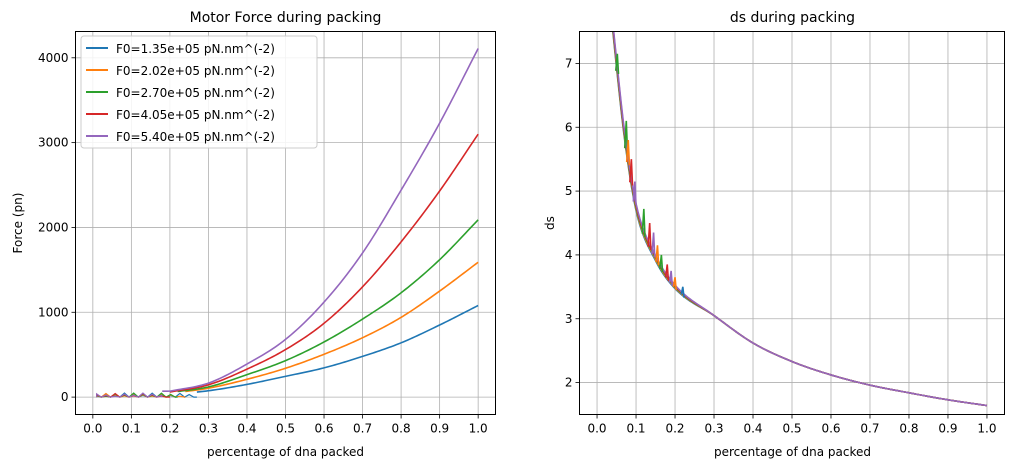  Describe the element at coordinates (195, 49) in the screenshot. I see `legend-label-0: F0=1.35e+05 pN.nm^(-2)` at that location.